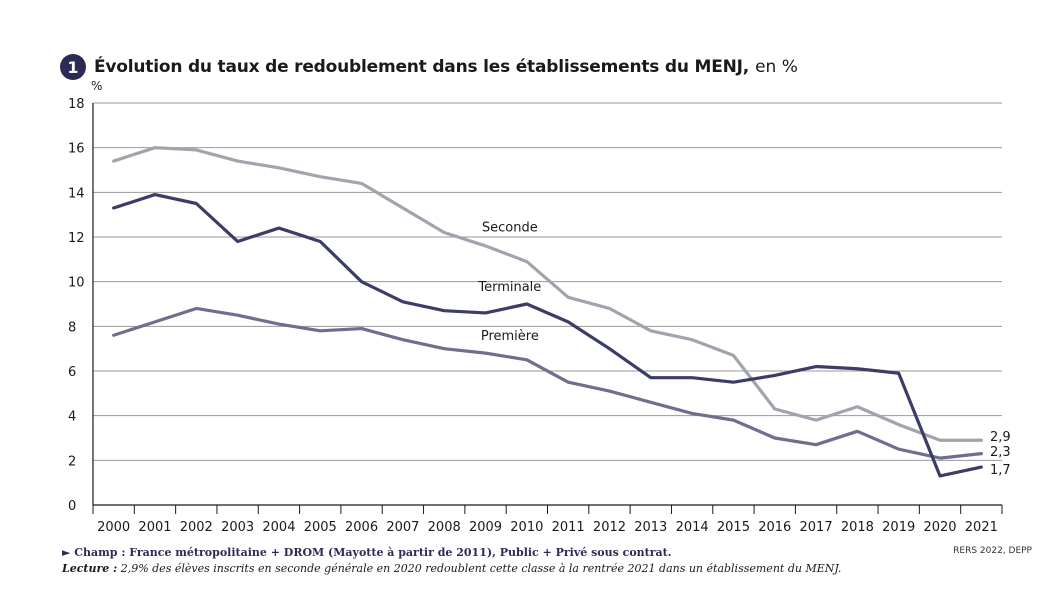 This screenshot has height=596, width=1058. Describe the element at coordinates (72, 327) in the screenshot. I see `y-tick-label: 8` at that location.